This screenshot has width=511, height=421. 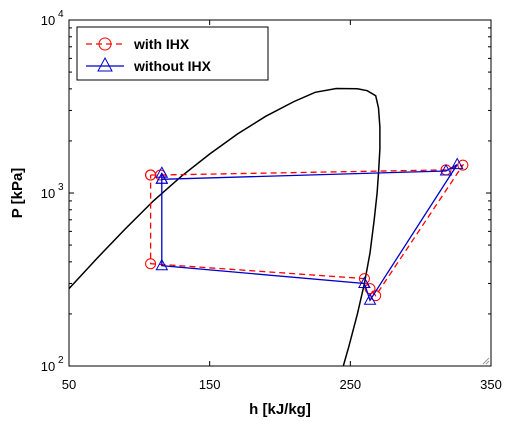 I want to click on legend-with-ihx-circle-marker, so click(x=105, y=44).